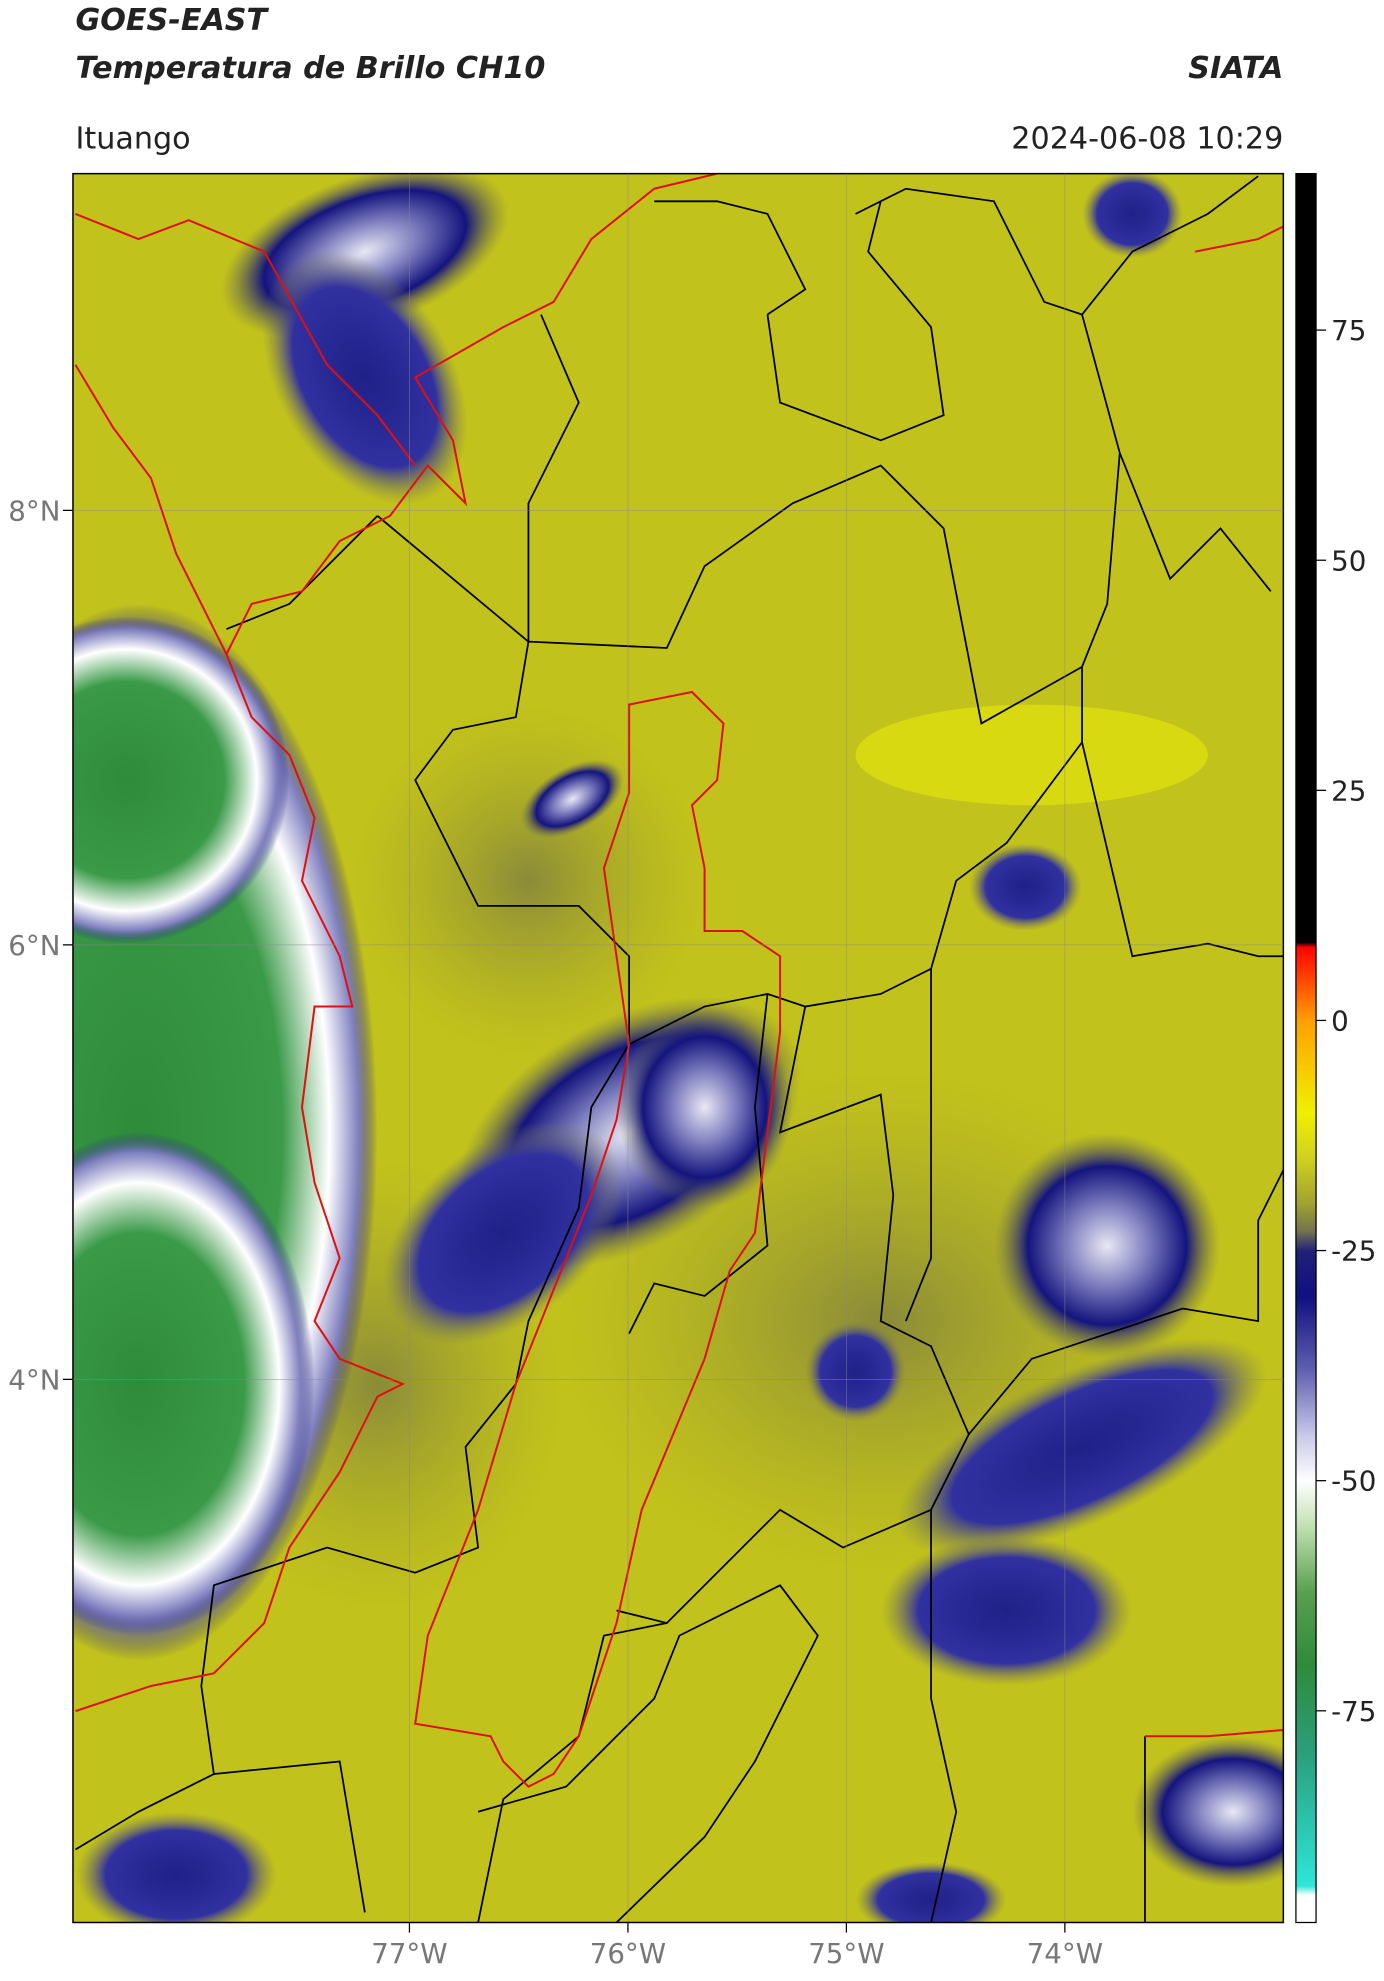  Describe the element at coordinates (34, 1379) in the screenshot. I see `y-tick-label: 4°N` at that location.